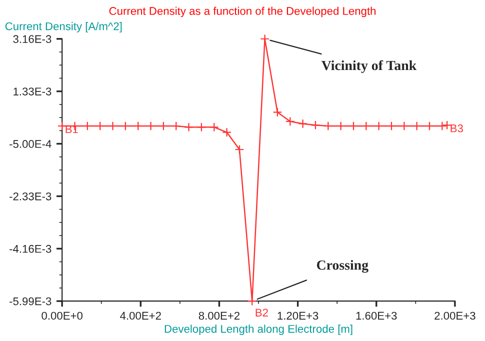 This screenshot has height=341, width=485. Describe the element at coordinates (298, 316) in the screenshot. I see `x-tick-label: 1.20E+3` at that location.